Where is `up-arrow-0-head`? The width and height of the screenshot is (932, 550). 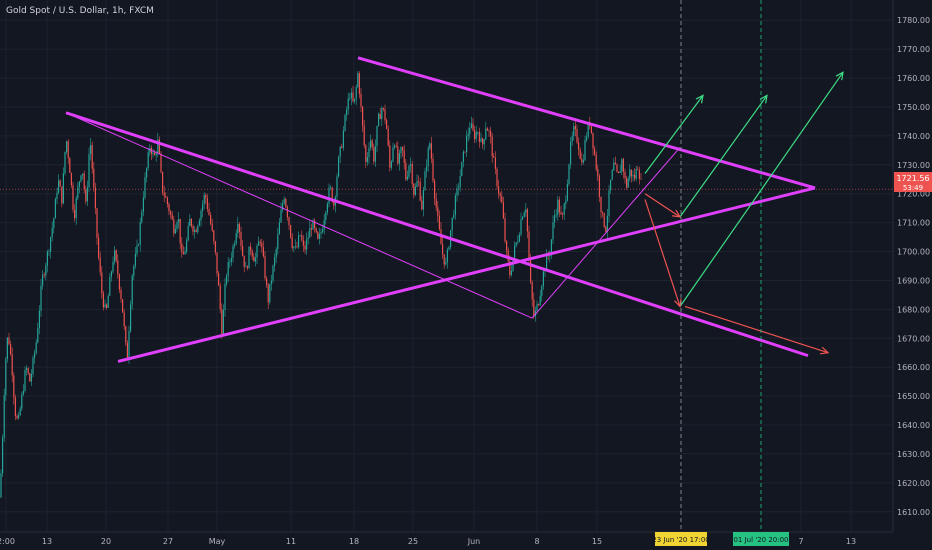 up-arrow-0-head is located at coordinates (699, 99).